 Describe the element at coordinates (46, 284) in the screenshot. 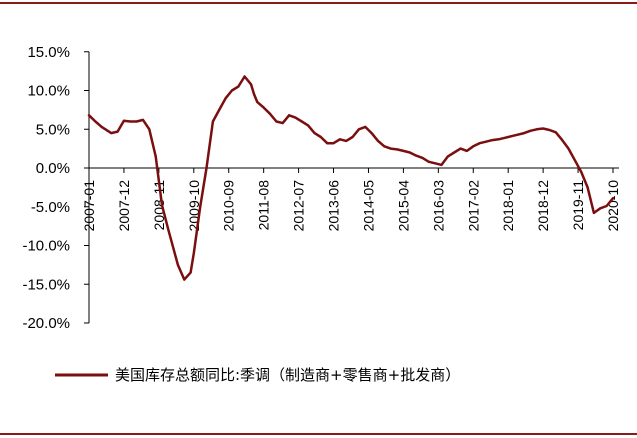

I see `y-tick-label: -15.0%` at that location.